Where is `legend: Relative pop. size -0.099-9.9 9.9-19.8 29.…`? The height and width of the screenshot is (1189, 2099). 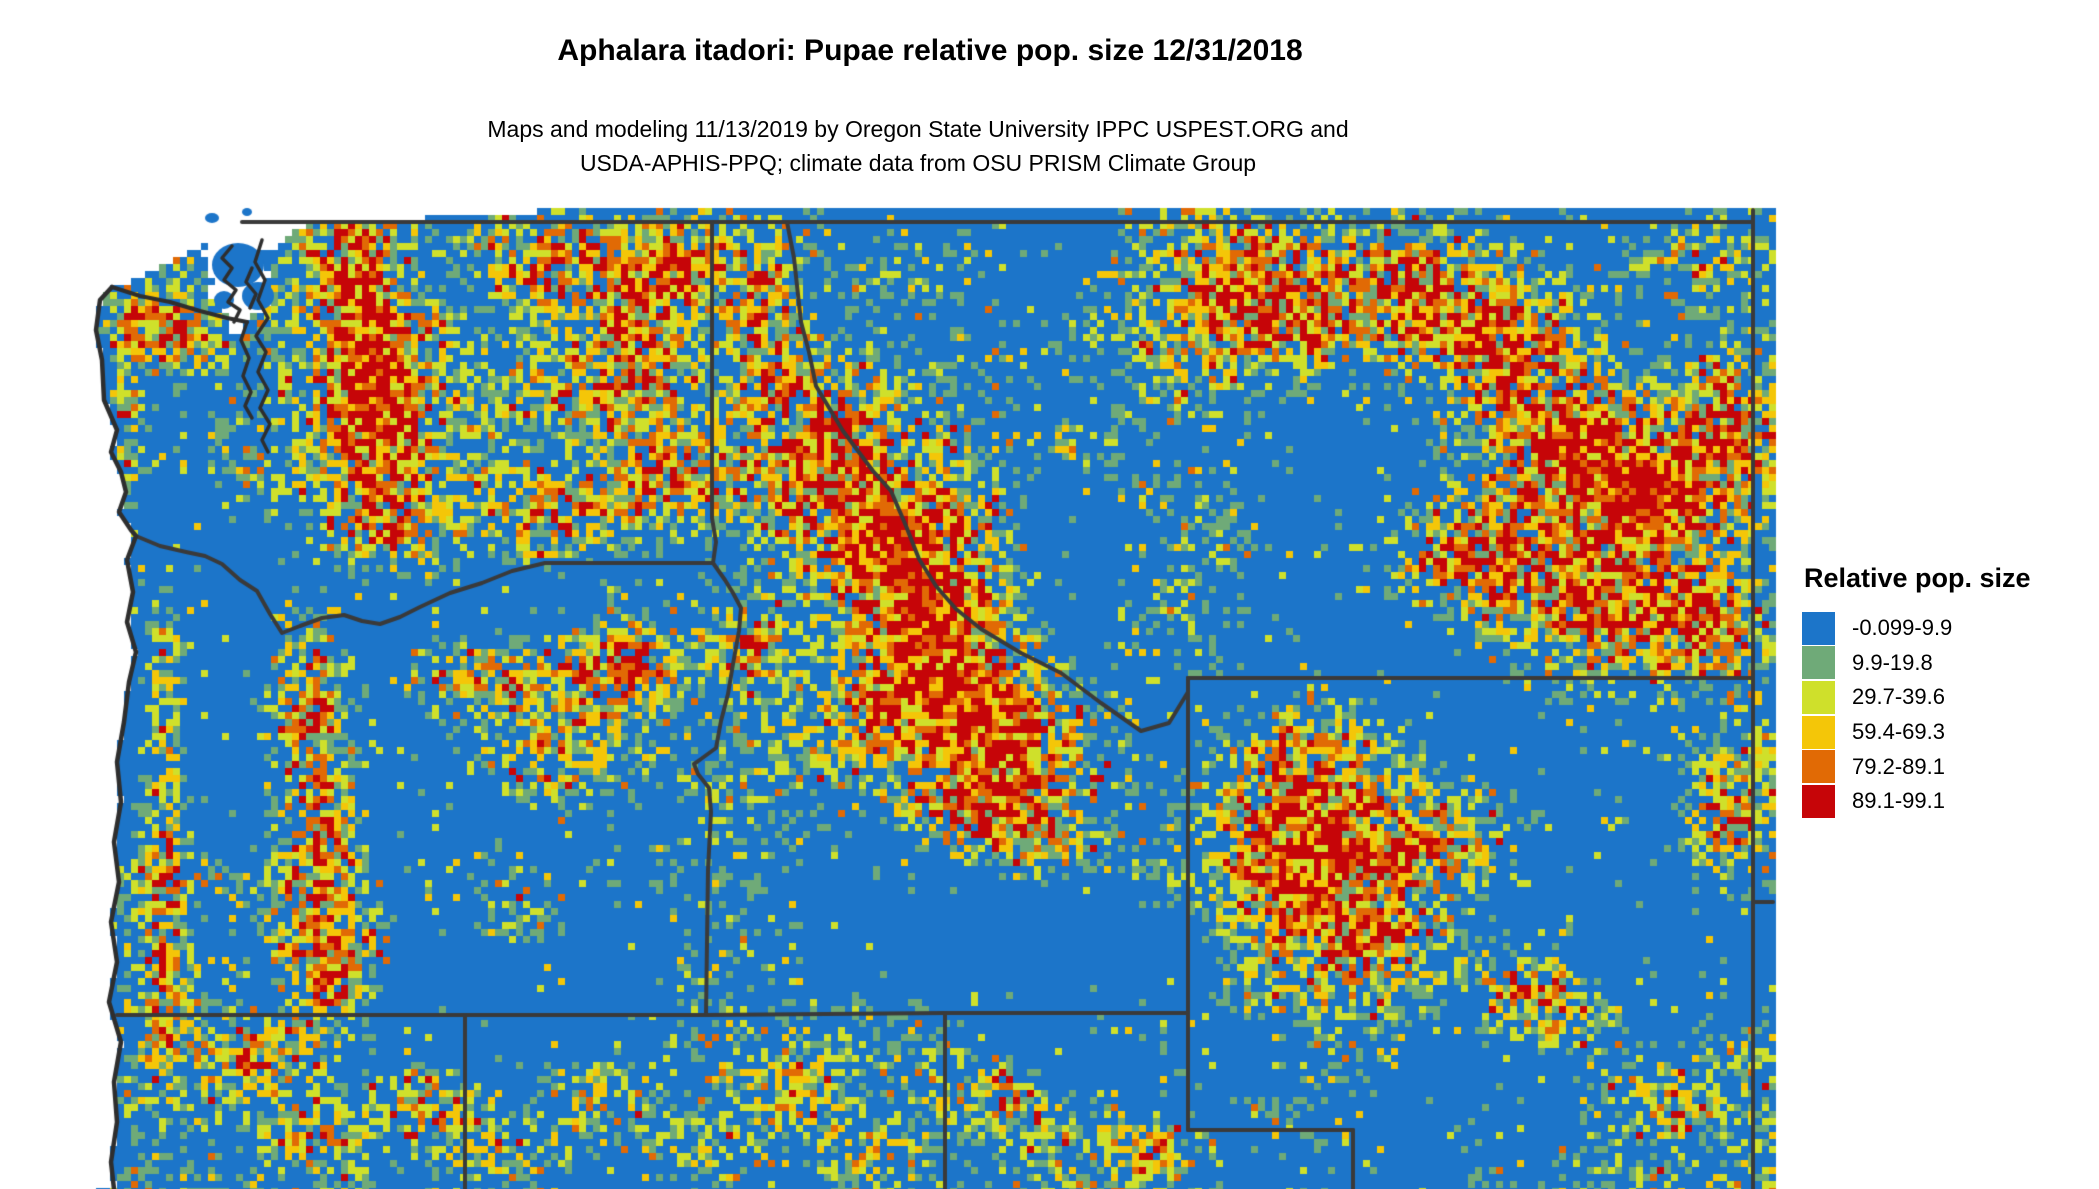
legend: Relative pop. size -0.099-9.9 9.9-19.8 29.… is located at coordinates (1948, 691).